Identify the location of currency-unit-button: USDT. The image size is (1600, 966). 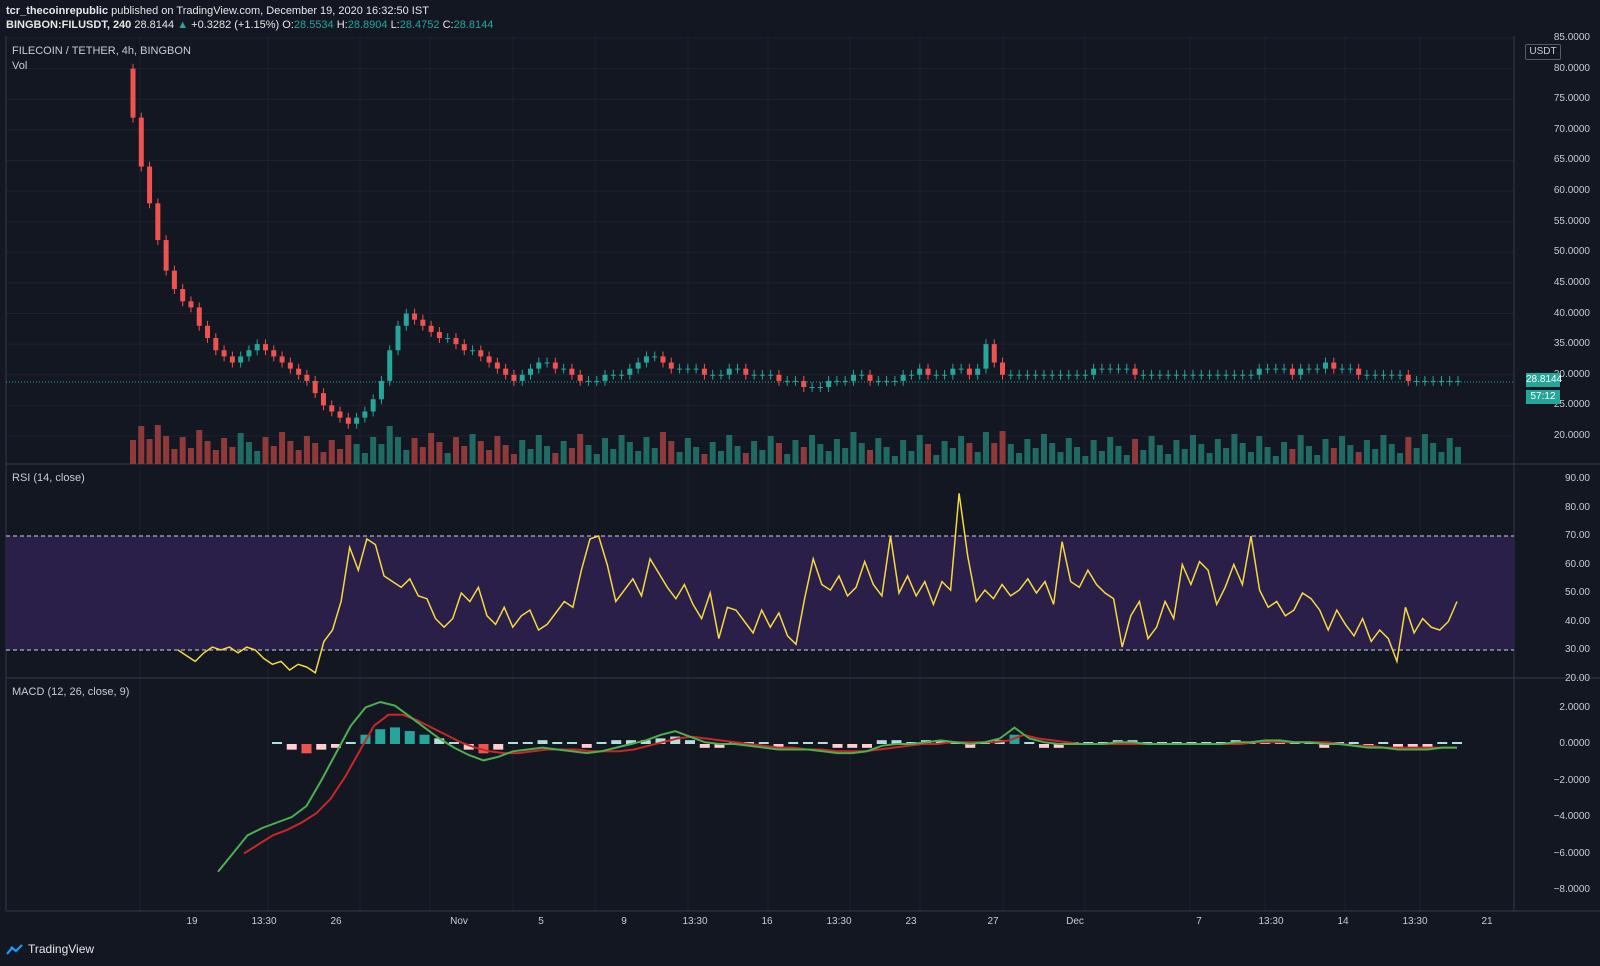
(1543, 52).